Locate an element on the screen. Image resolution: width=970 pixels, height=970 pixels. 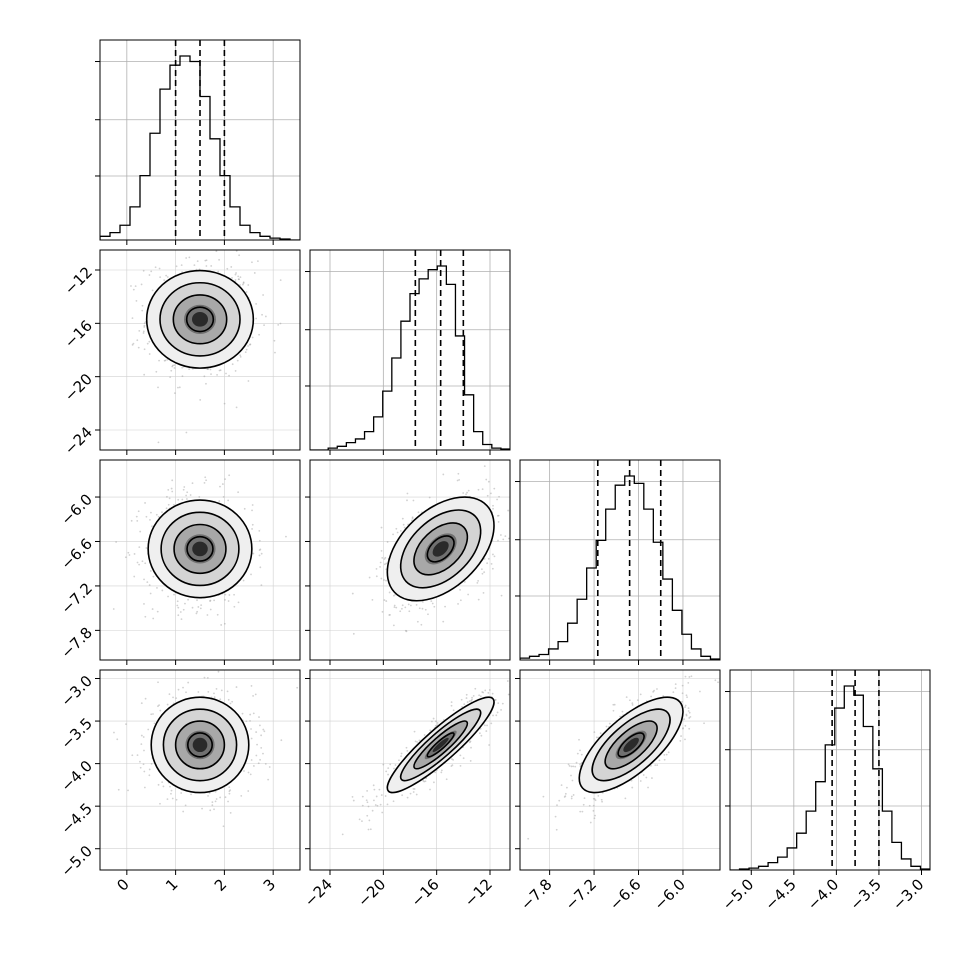
y-tick-label: −3.0 is located at coordinates (77, 691).